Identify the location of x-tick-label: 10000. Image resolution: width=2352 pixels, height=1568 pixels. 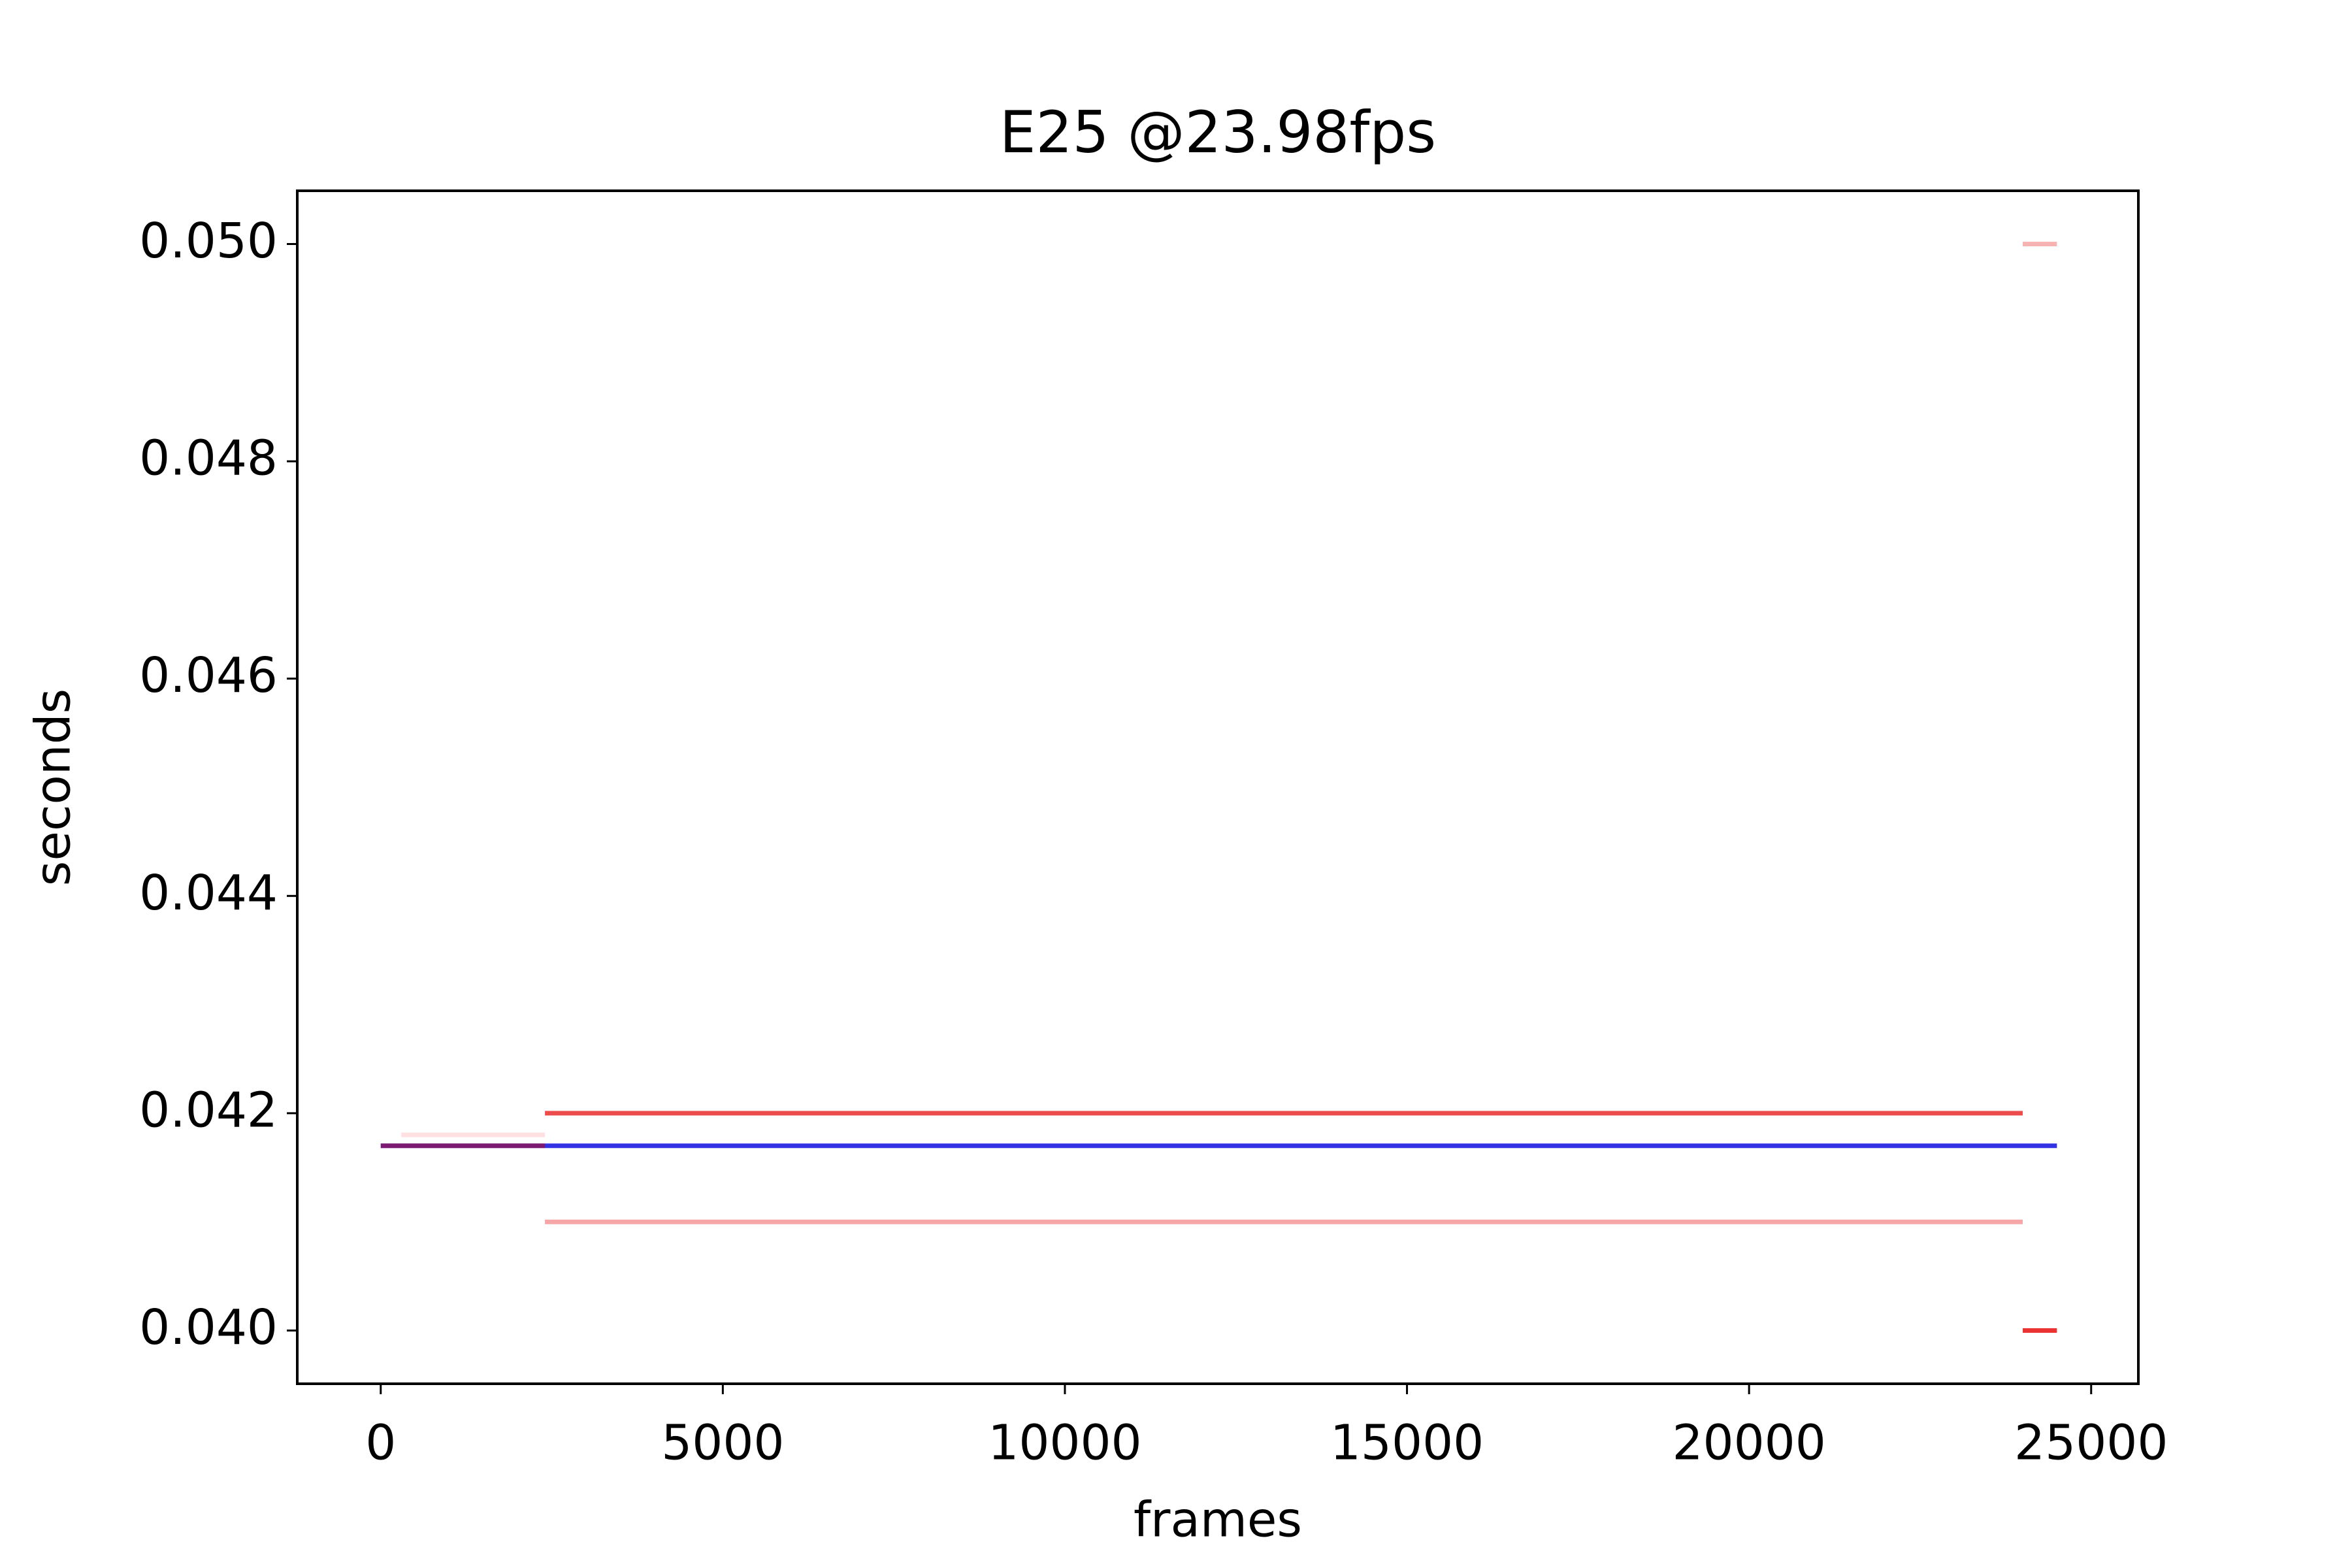
(1064, 1443).